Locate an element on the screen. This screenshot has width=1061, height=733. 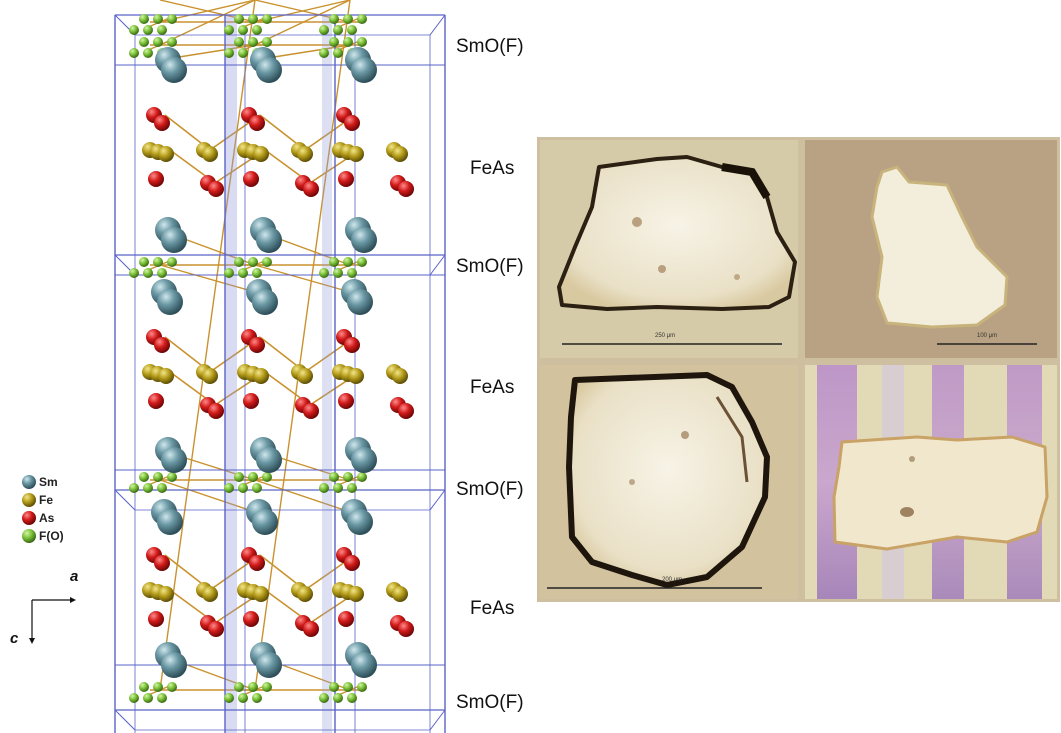
layer-label-smof-3: SmO(F) is located at coordinates (490, 489).